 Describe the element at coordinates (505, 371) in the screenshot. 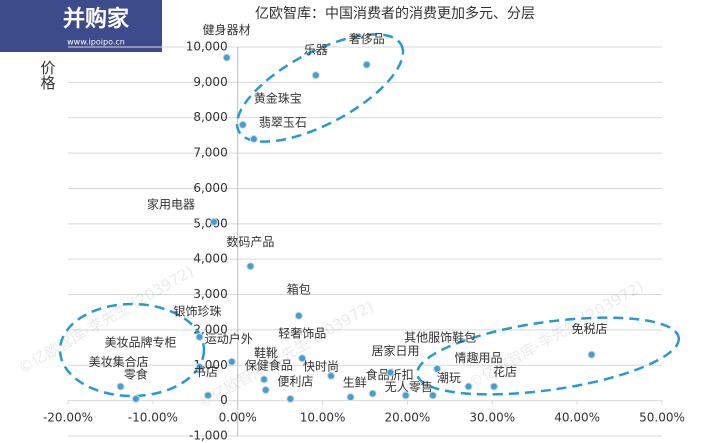

I see `point-label: 花店` at that location.